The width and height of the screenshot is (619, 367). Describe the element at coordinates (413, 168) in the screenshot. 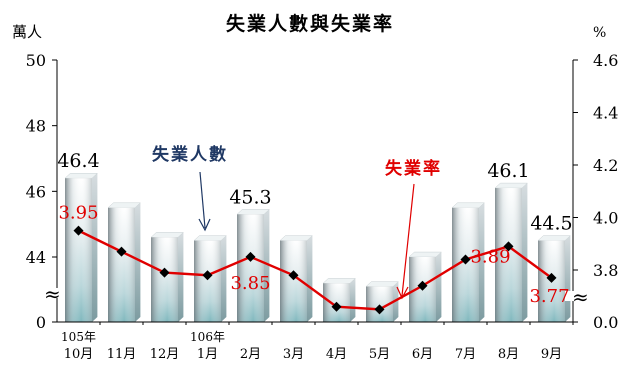

I see `callout-unemployment-rate-text: 失業率` at that location.